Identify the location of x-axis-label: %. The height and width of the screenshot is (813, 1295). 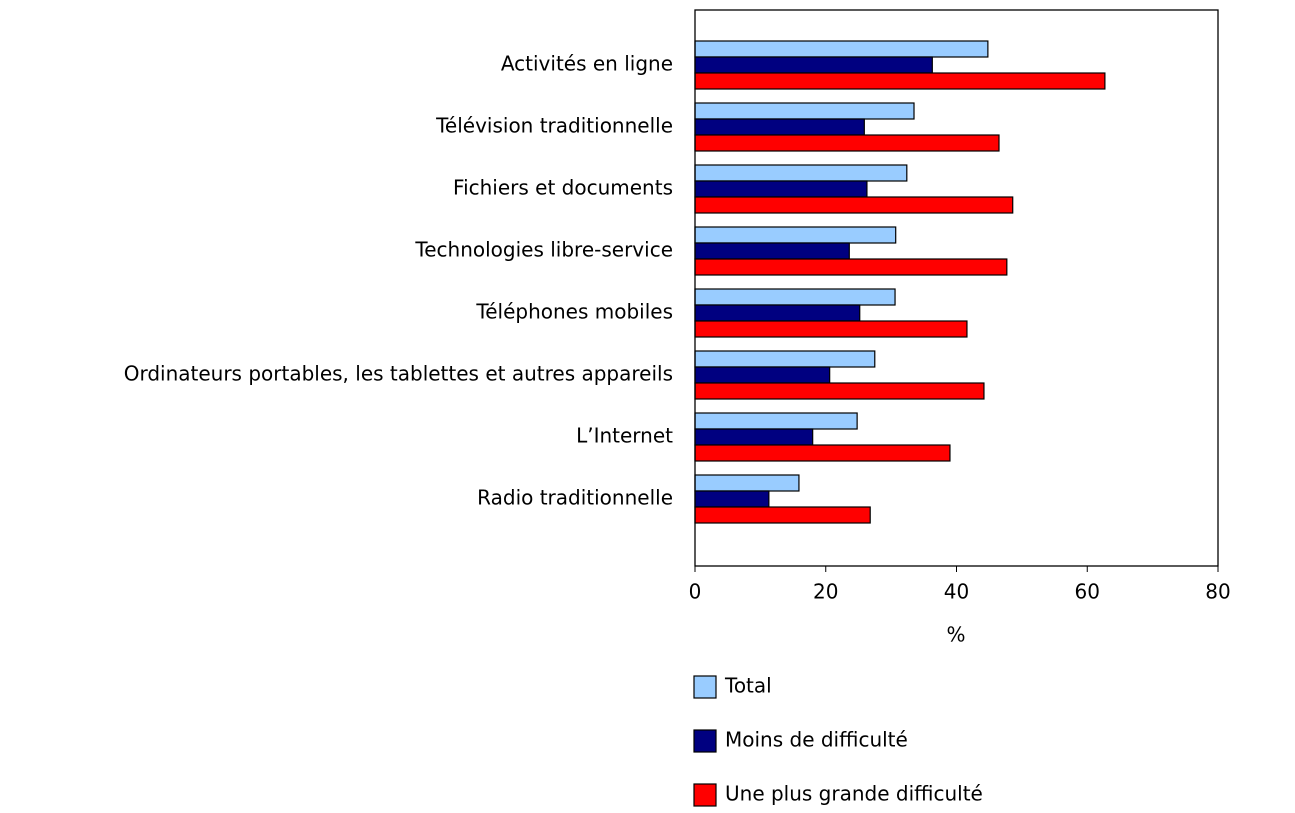
(955, 635).